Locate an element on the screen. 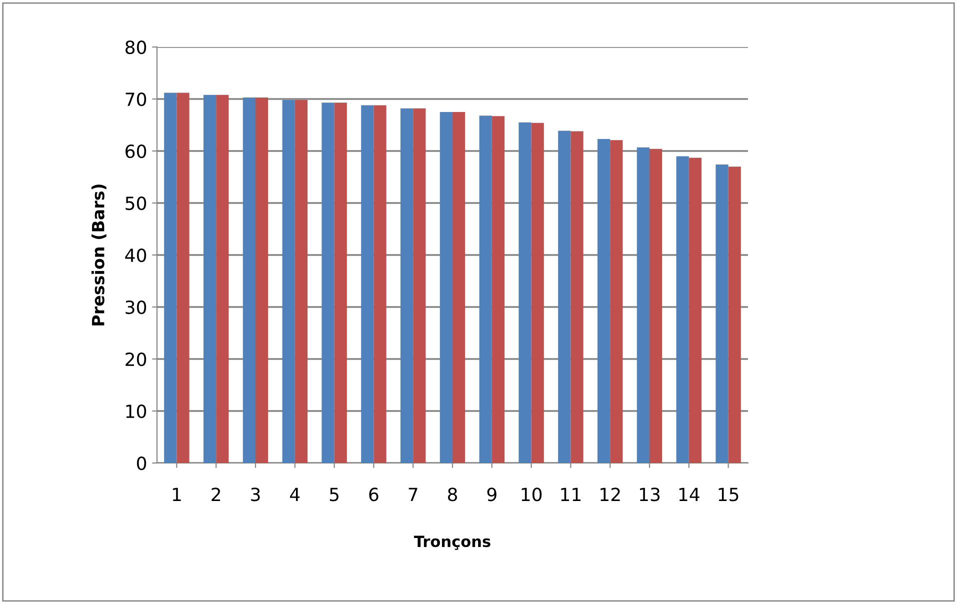 Image resolution: width=957 pixels, height=604 pixels. y-tick-label: 10 is located at coordinates (136, 411).